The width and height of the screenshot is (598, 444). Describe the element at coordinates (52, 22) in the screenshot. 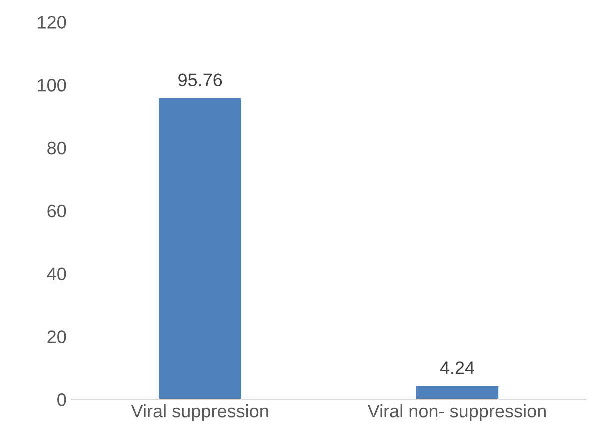

I see `y-tick-label: 120` at that location.